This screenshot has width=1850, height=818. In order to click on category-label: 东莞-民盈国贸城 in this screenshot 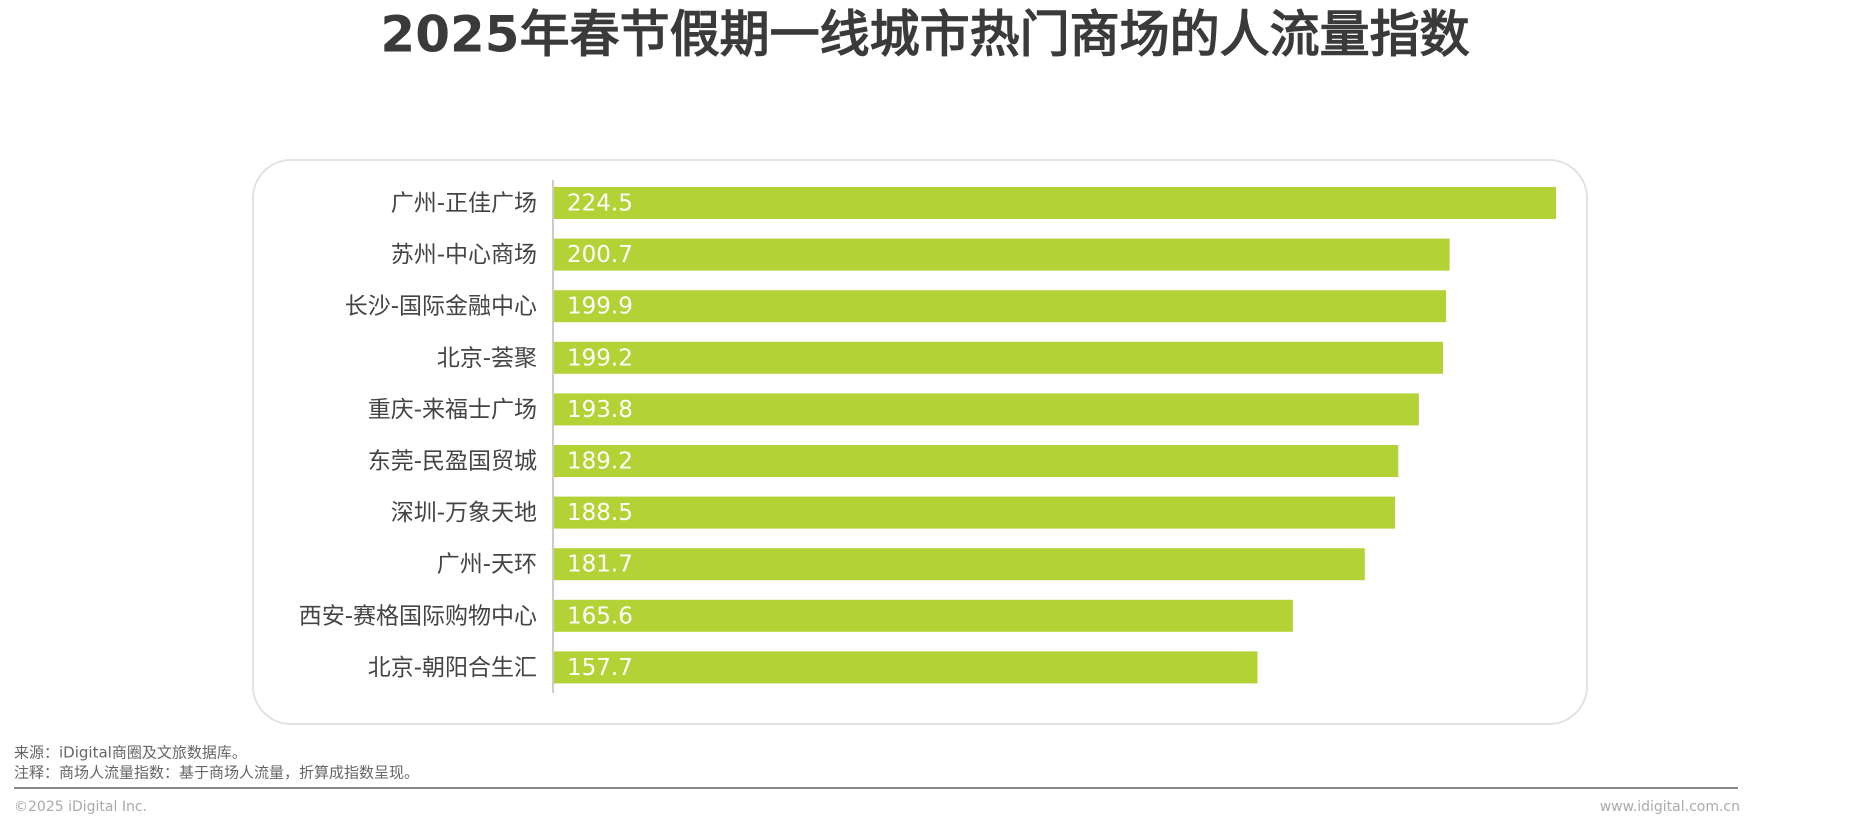, I will do `click(452, 462)`.